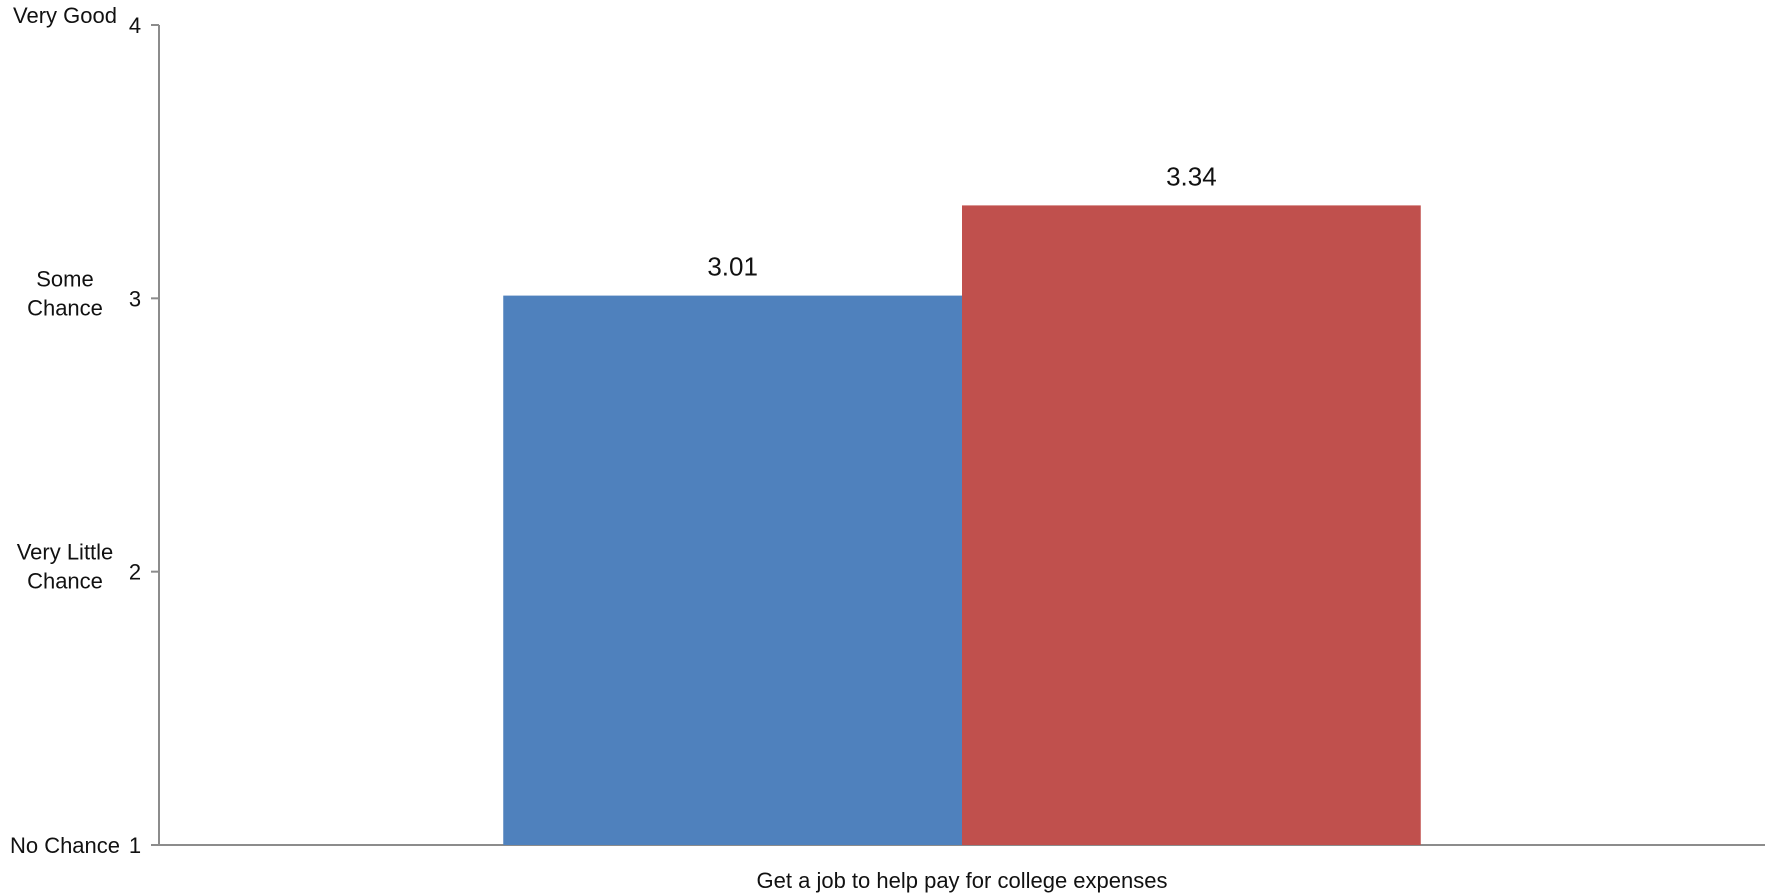 Image resolution: width=1765 pixels, height=895 pixels. What do you see at coordinates (135, 572) in the screenshot?
I see `y-tick-label: 2` at bounding box center [135, 572].